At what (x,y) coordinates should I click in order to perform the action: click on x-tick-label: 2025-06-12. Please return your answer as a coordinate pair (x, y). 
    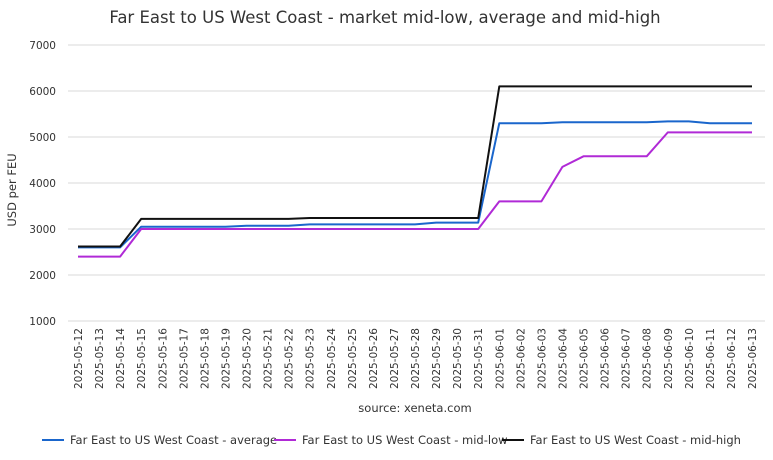
    Looking at the image, I should click on (732, 358).